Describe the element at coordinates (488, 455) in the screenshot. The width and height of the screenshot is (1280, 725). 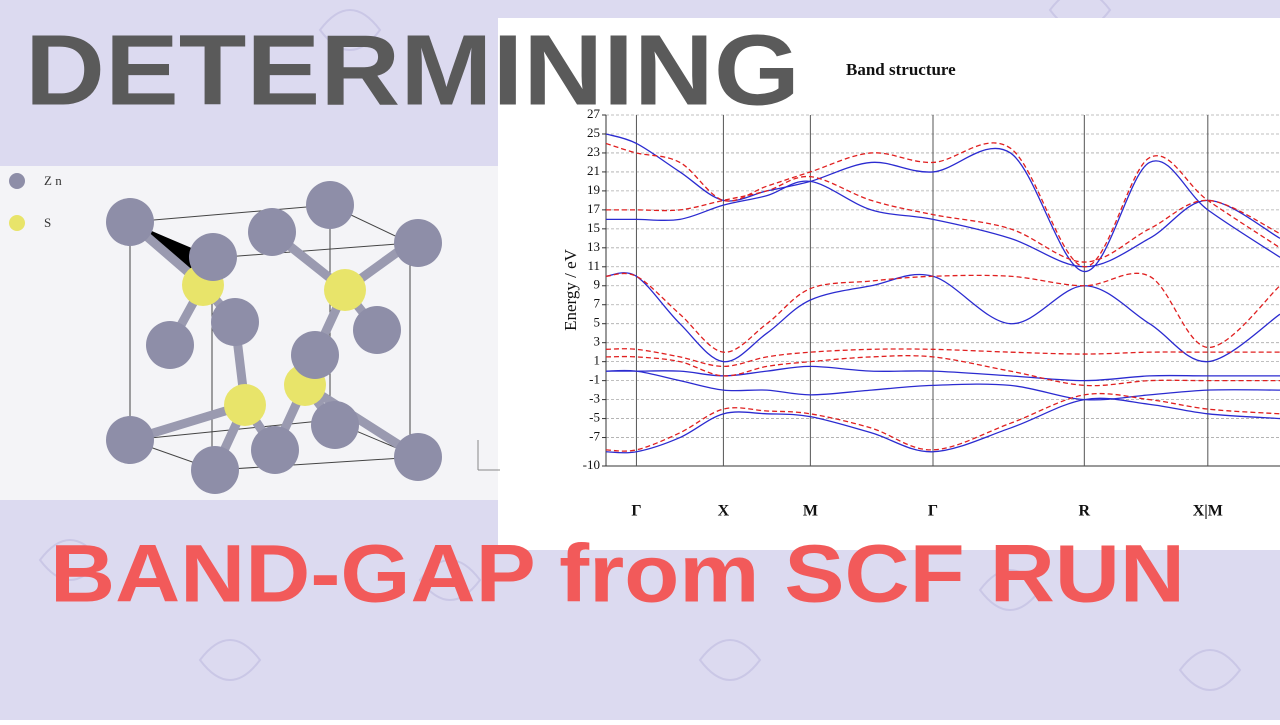
I see `axis-gizmo` at that location.